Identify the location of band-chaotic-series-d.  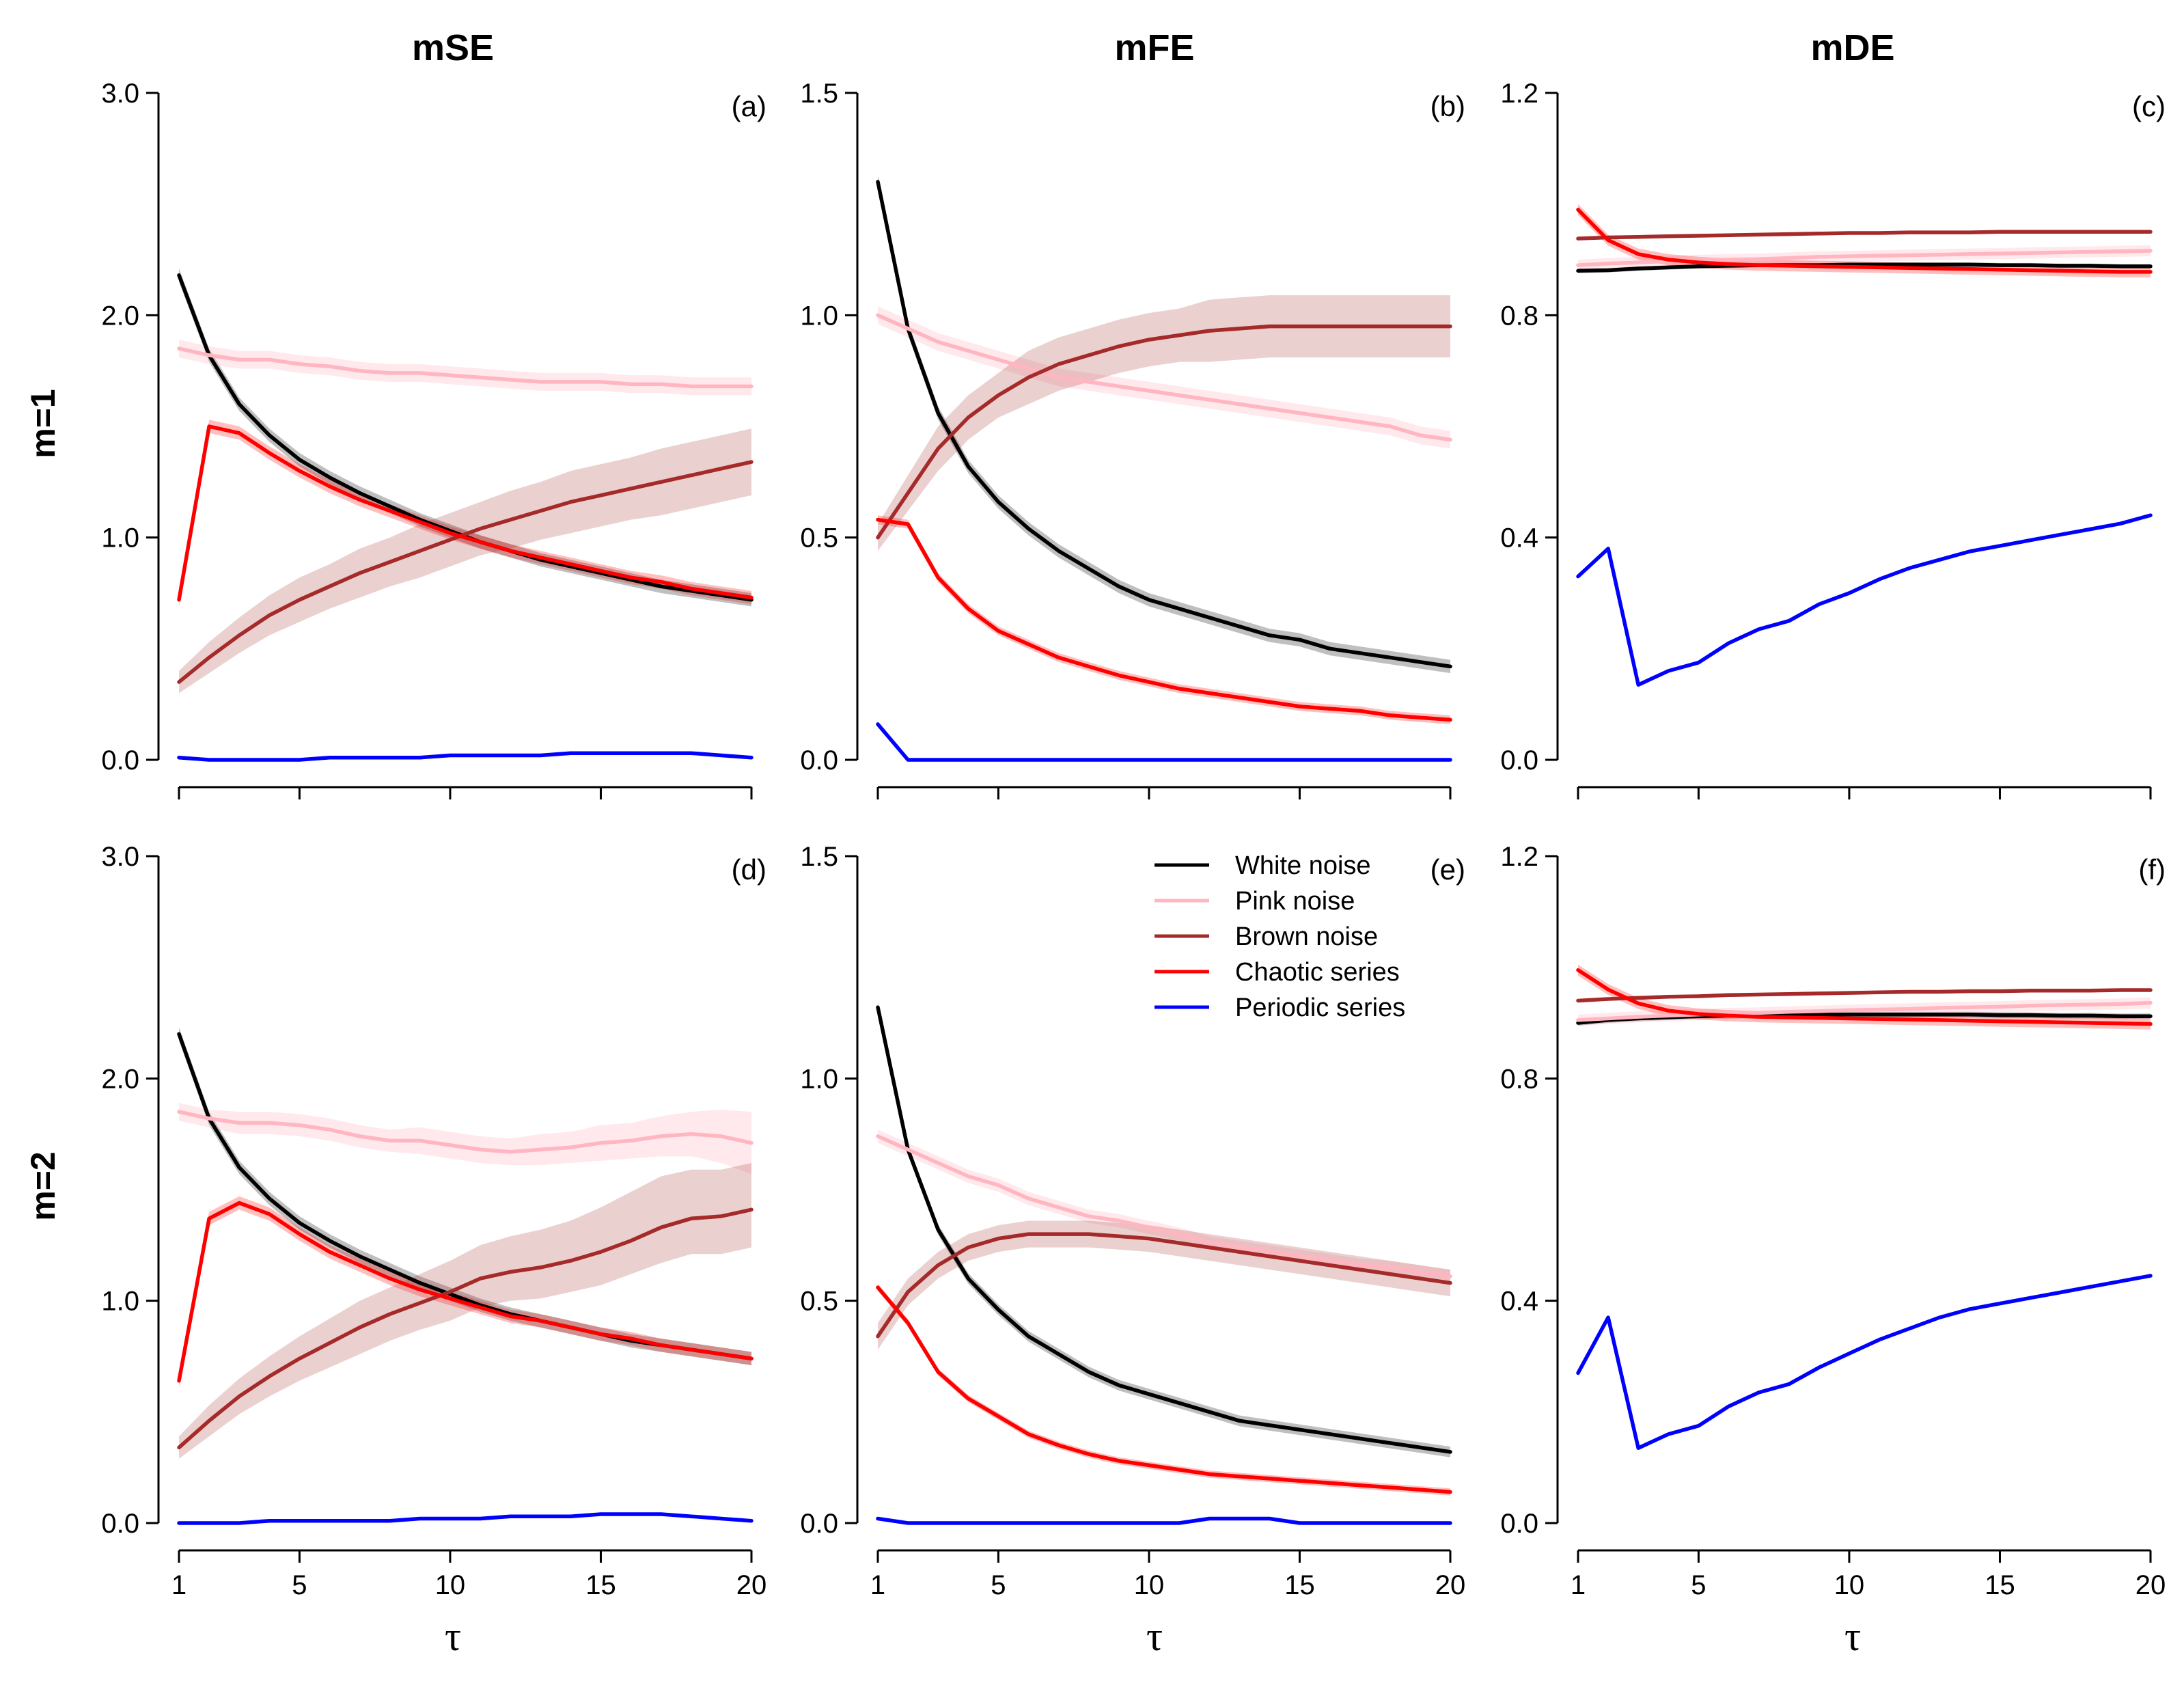
(465, 1292).